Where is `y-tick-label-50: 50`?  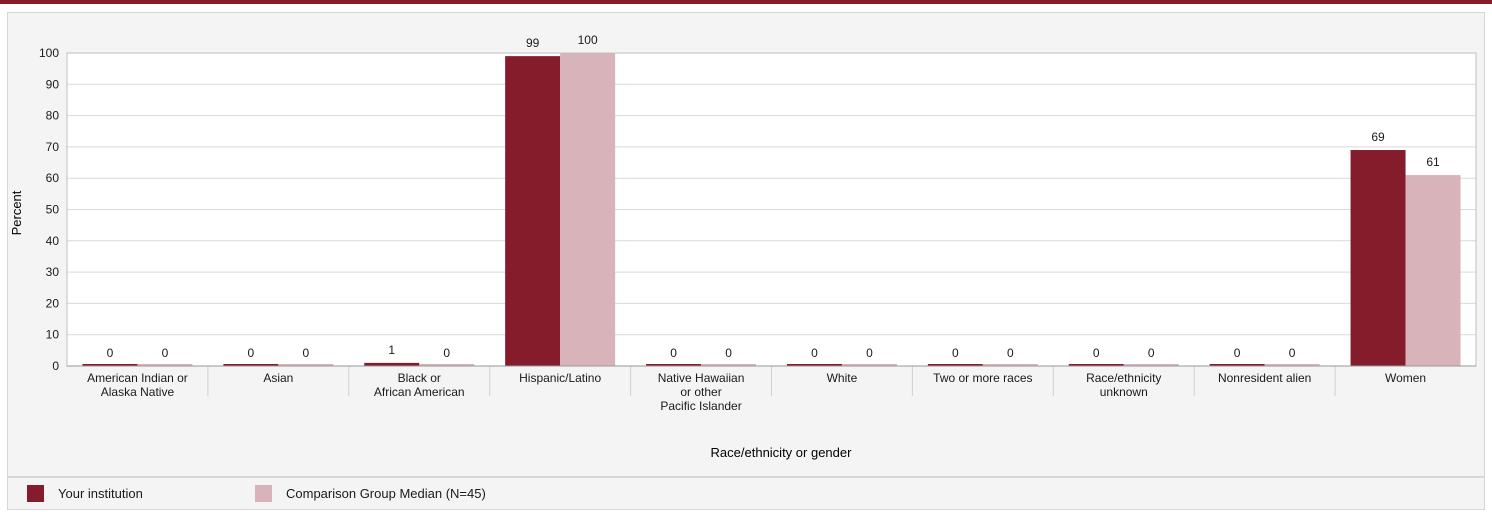
y-tick-label-50: 50 is located at coordinates (53, 210).